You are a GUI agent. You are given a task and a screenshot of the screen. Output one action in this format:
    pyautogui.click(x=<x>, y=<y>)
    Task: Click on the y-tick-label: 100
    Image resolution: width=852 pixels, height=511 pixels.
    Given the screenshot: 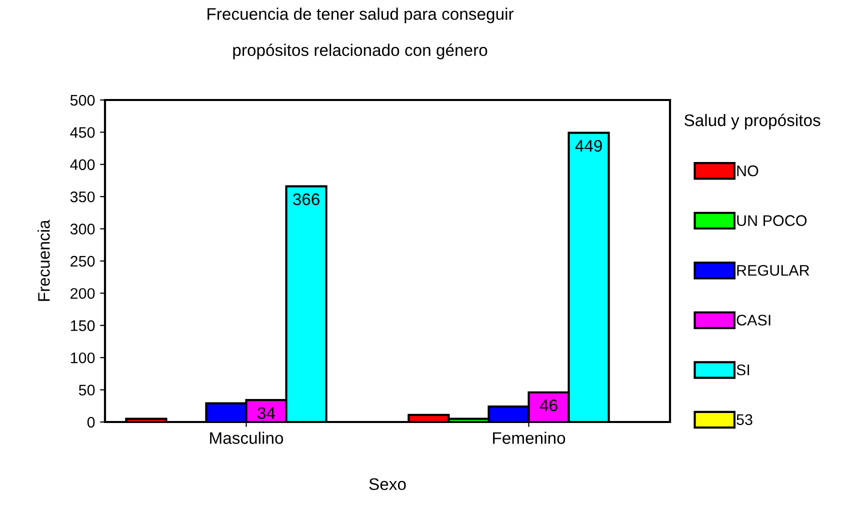 What is the action you would take?
    pyautogui.click(x=82, y=358)
    